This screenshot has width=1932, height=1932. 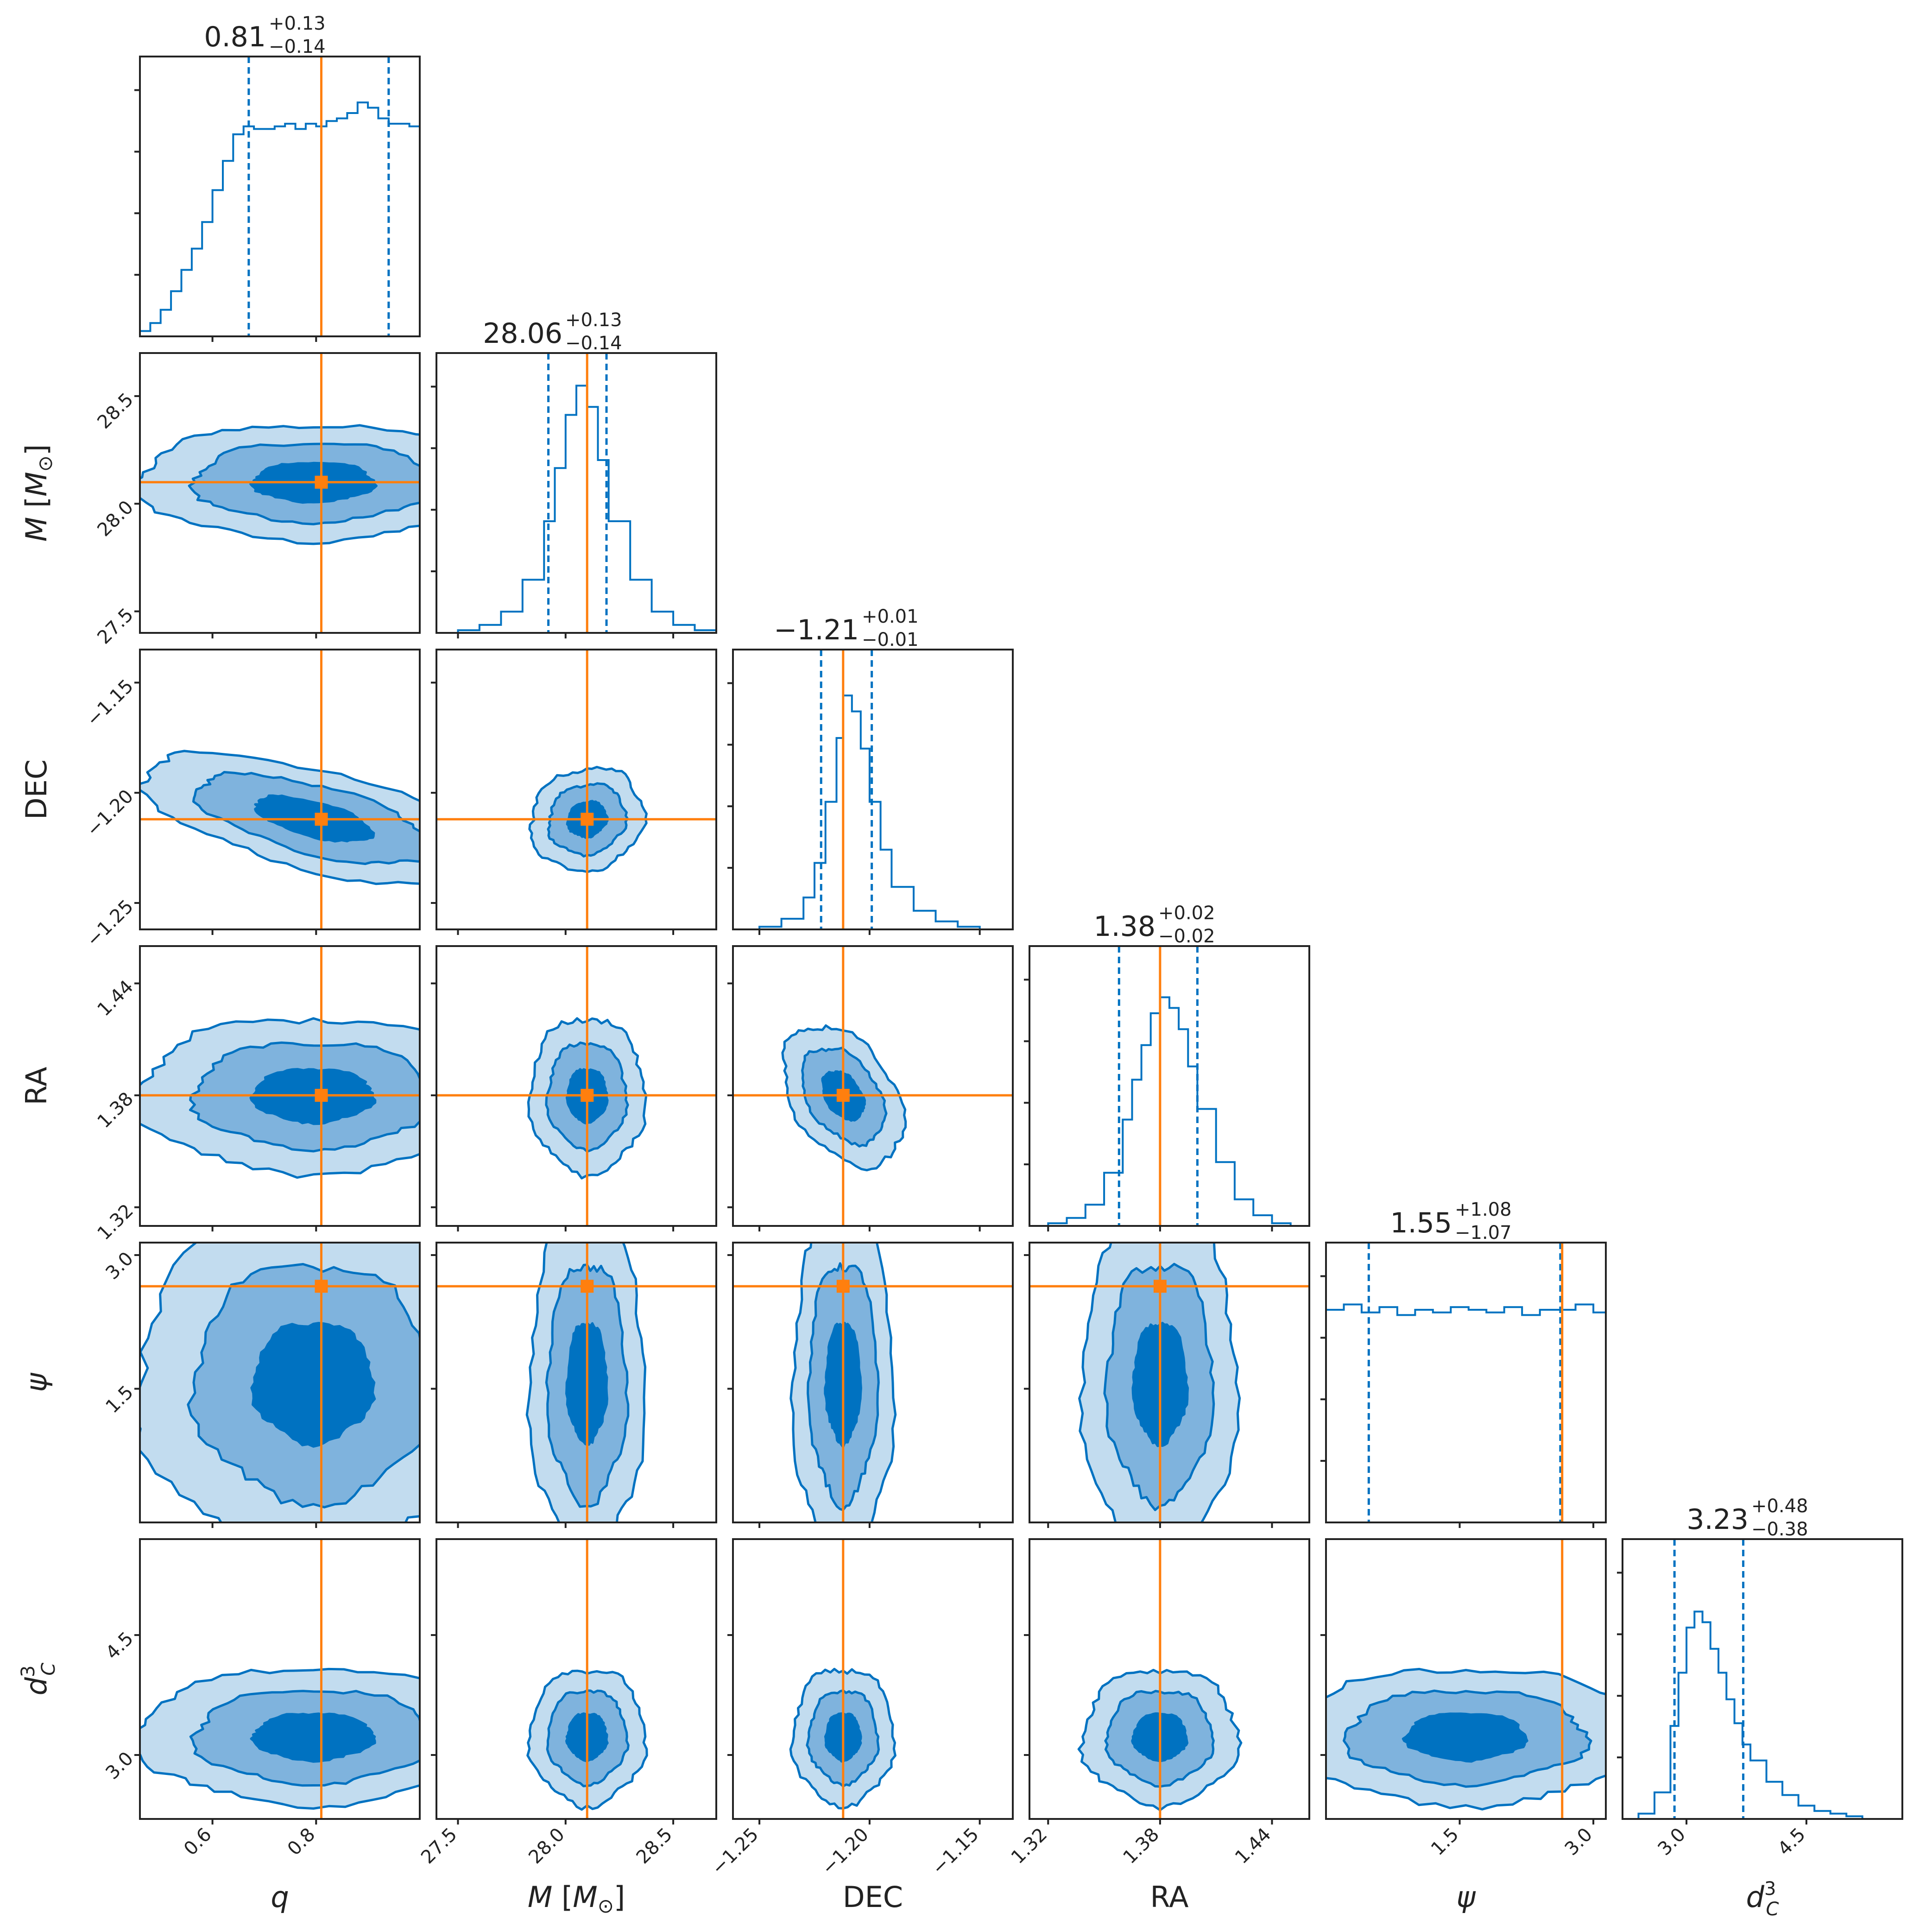 What do you see at coordinates (522, 334) in the screenshot?
I see `title-median-M: 28.06` at bounding box center [522, 334].